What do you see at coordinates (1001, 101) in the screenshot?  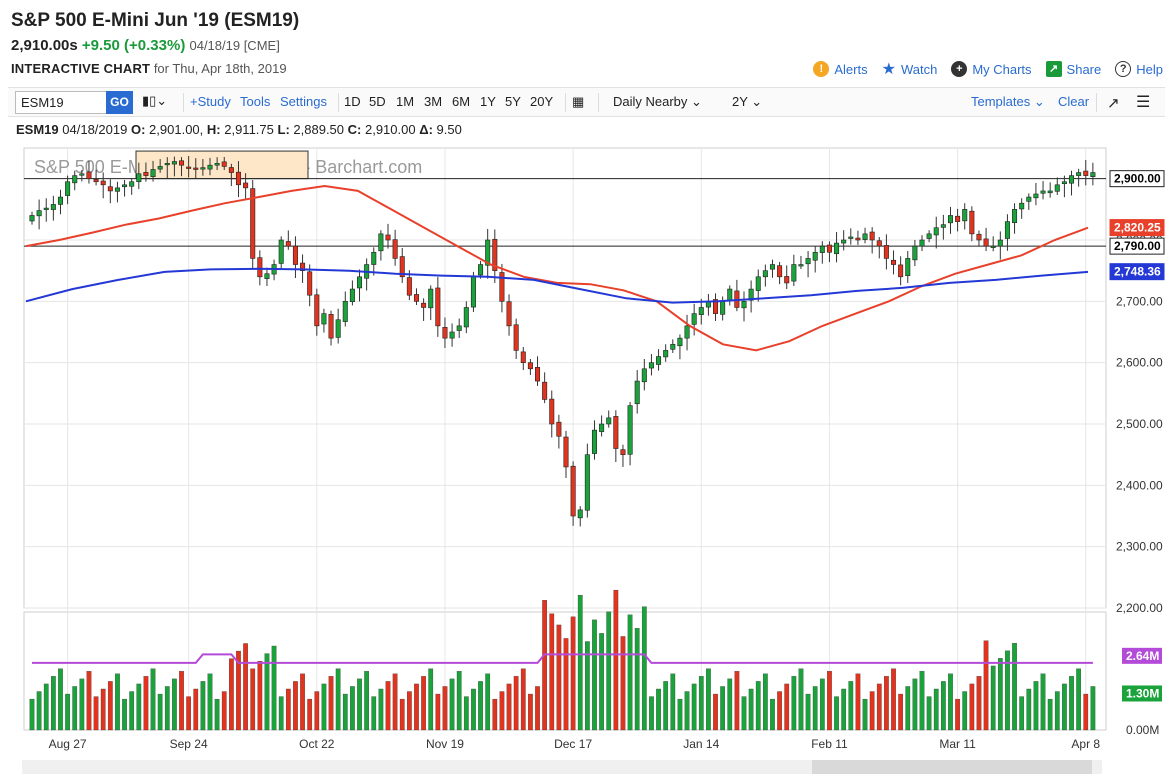 I see `templates-label: Templates` at bounding box center [1001, 101].